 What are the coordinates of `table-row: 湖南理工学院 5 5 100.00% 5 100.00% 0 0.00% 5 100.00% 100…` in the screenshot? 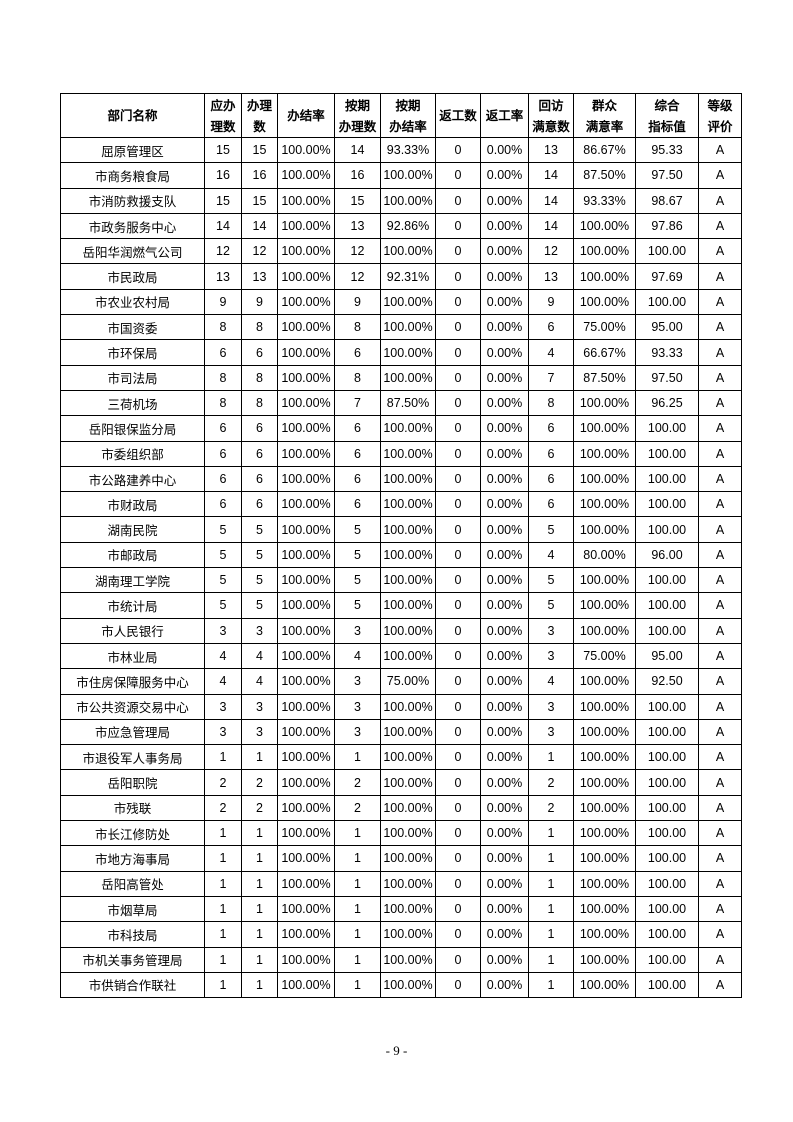 It's located at (401, 580).